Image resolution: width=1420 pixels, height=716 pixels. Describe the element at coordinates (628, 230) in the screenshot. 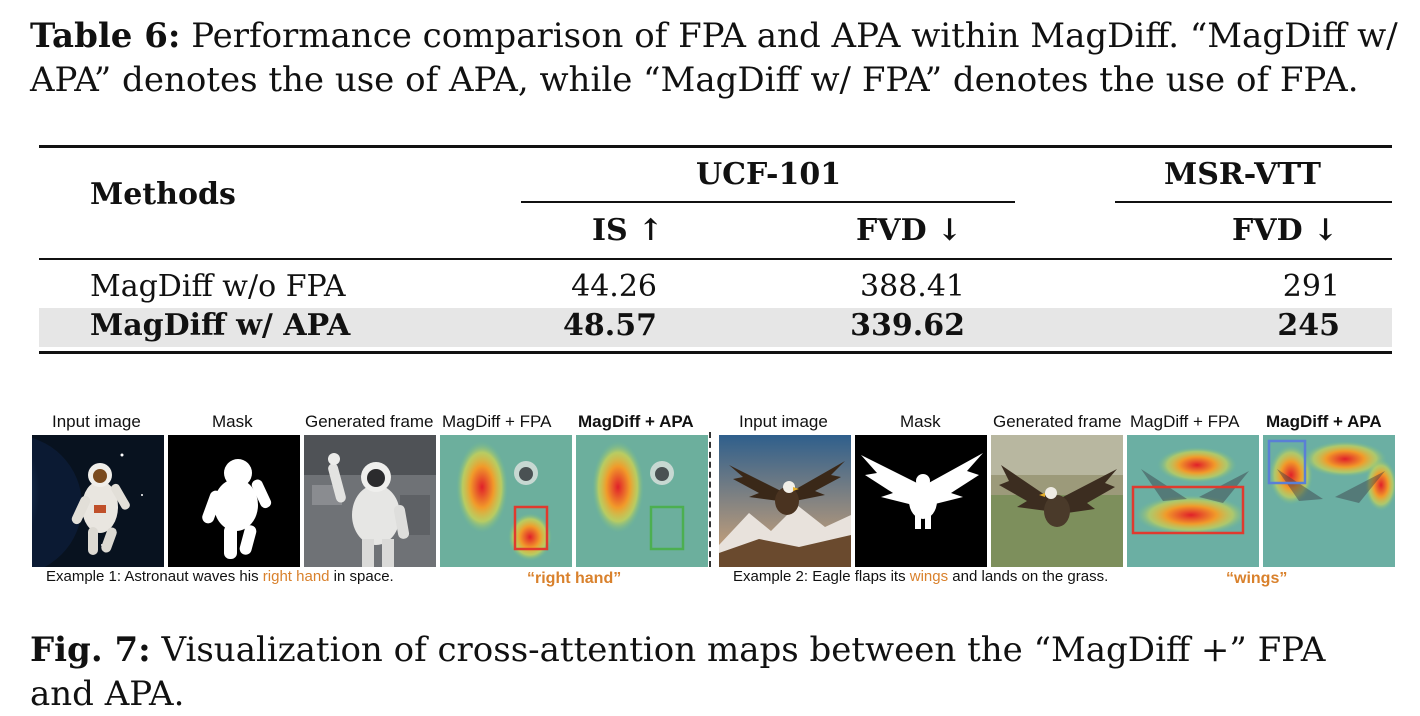

I see `is-column-header: IS ↑` at that location.